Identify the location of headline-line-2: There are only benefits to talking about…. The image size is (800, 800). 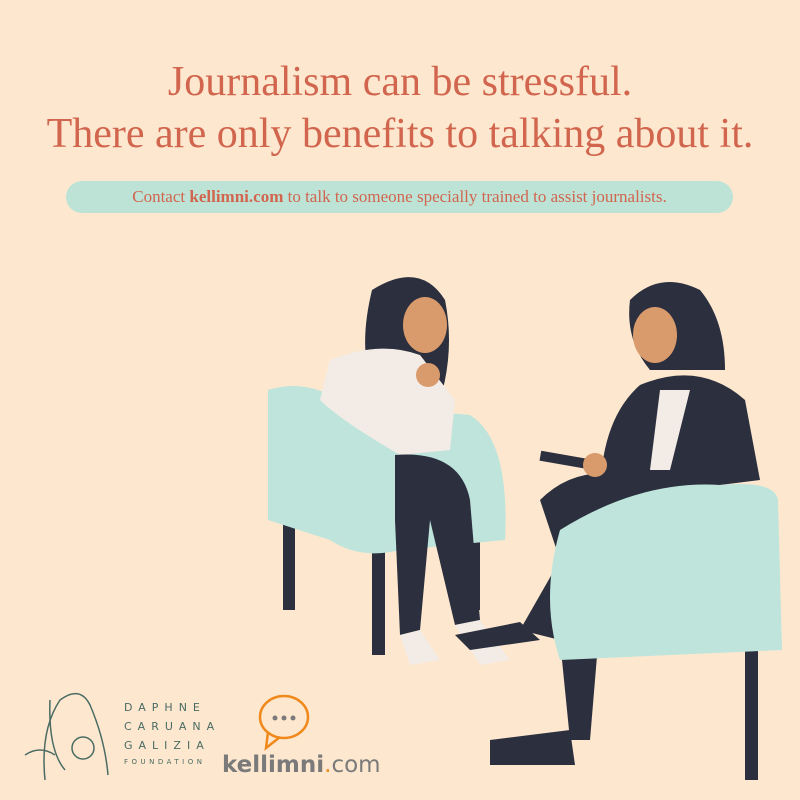
(400, 134).